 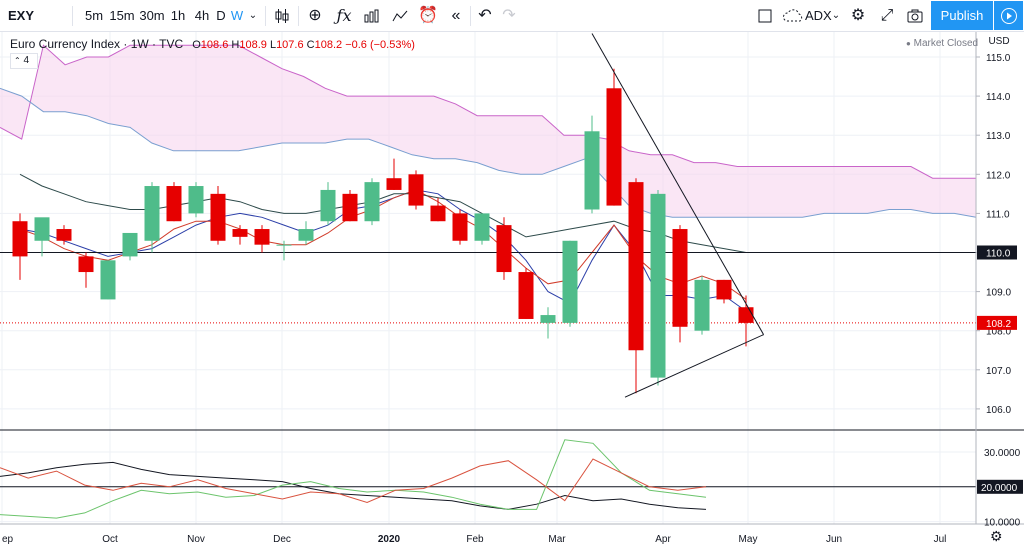 What do you see at coordinates (996, 536) in the screenshot?
I see `chart-settings-gear-icon: ⚙` at bounding box center [996, 536].